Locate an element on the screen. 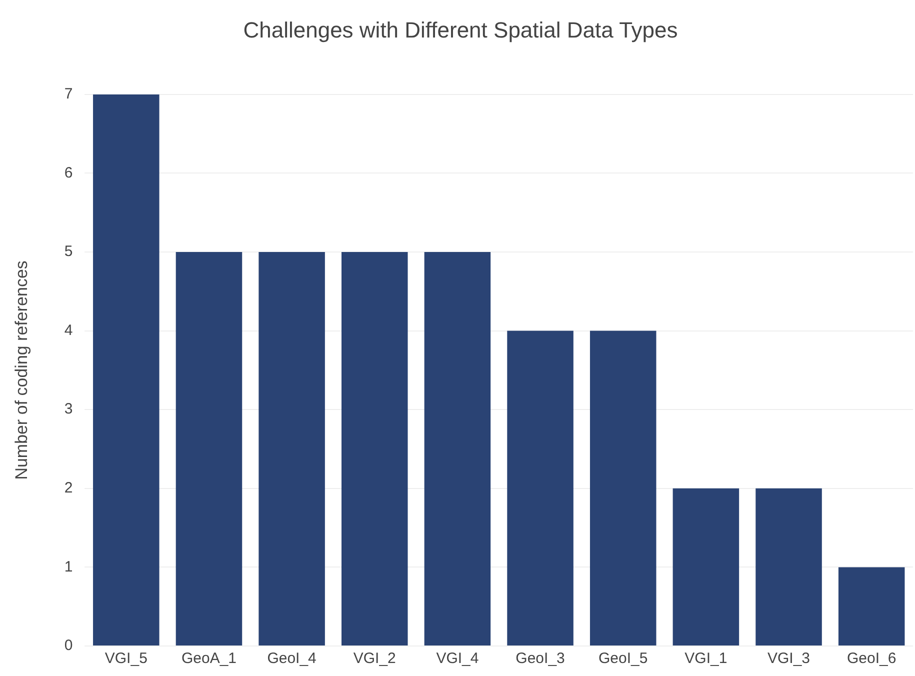 The height and width of the screenshot is (676, 915). x-tick-label: GeoI_6 is located at coordinates (871, 659).